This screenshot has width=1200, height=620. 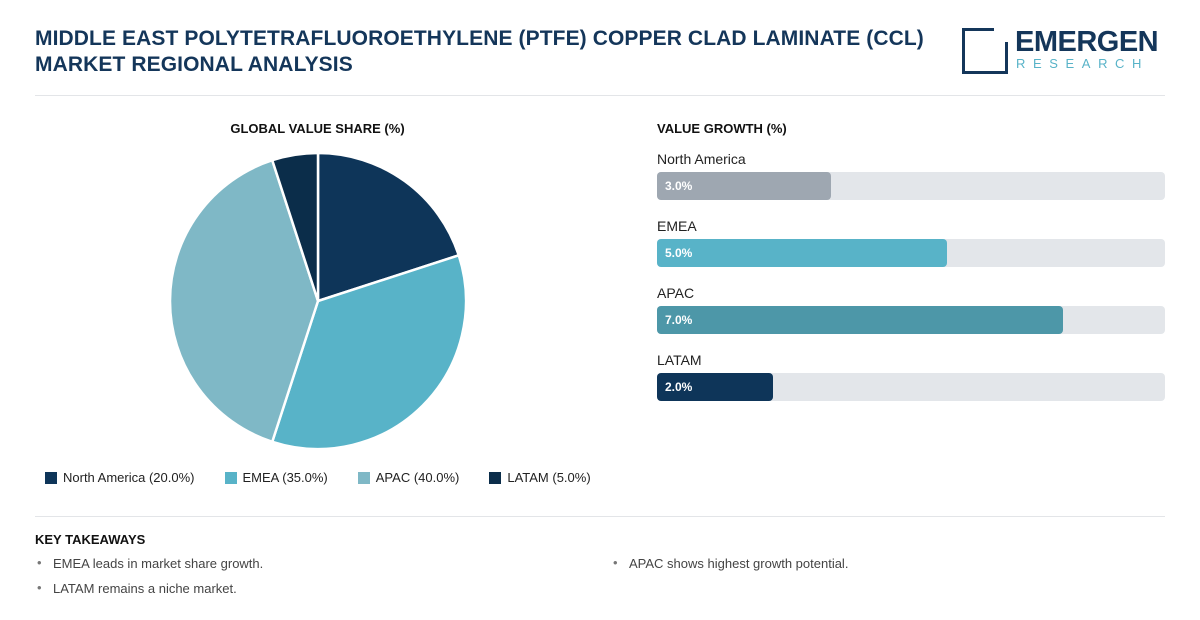 I want to click on legend-item: EMEA (35.0%), so click(x=276, y=477).